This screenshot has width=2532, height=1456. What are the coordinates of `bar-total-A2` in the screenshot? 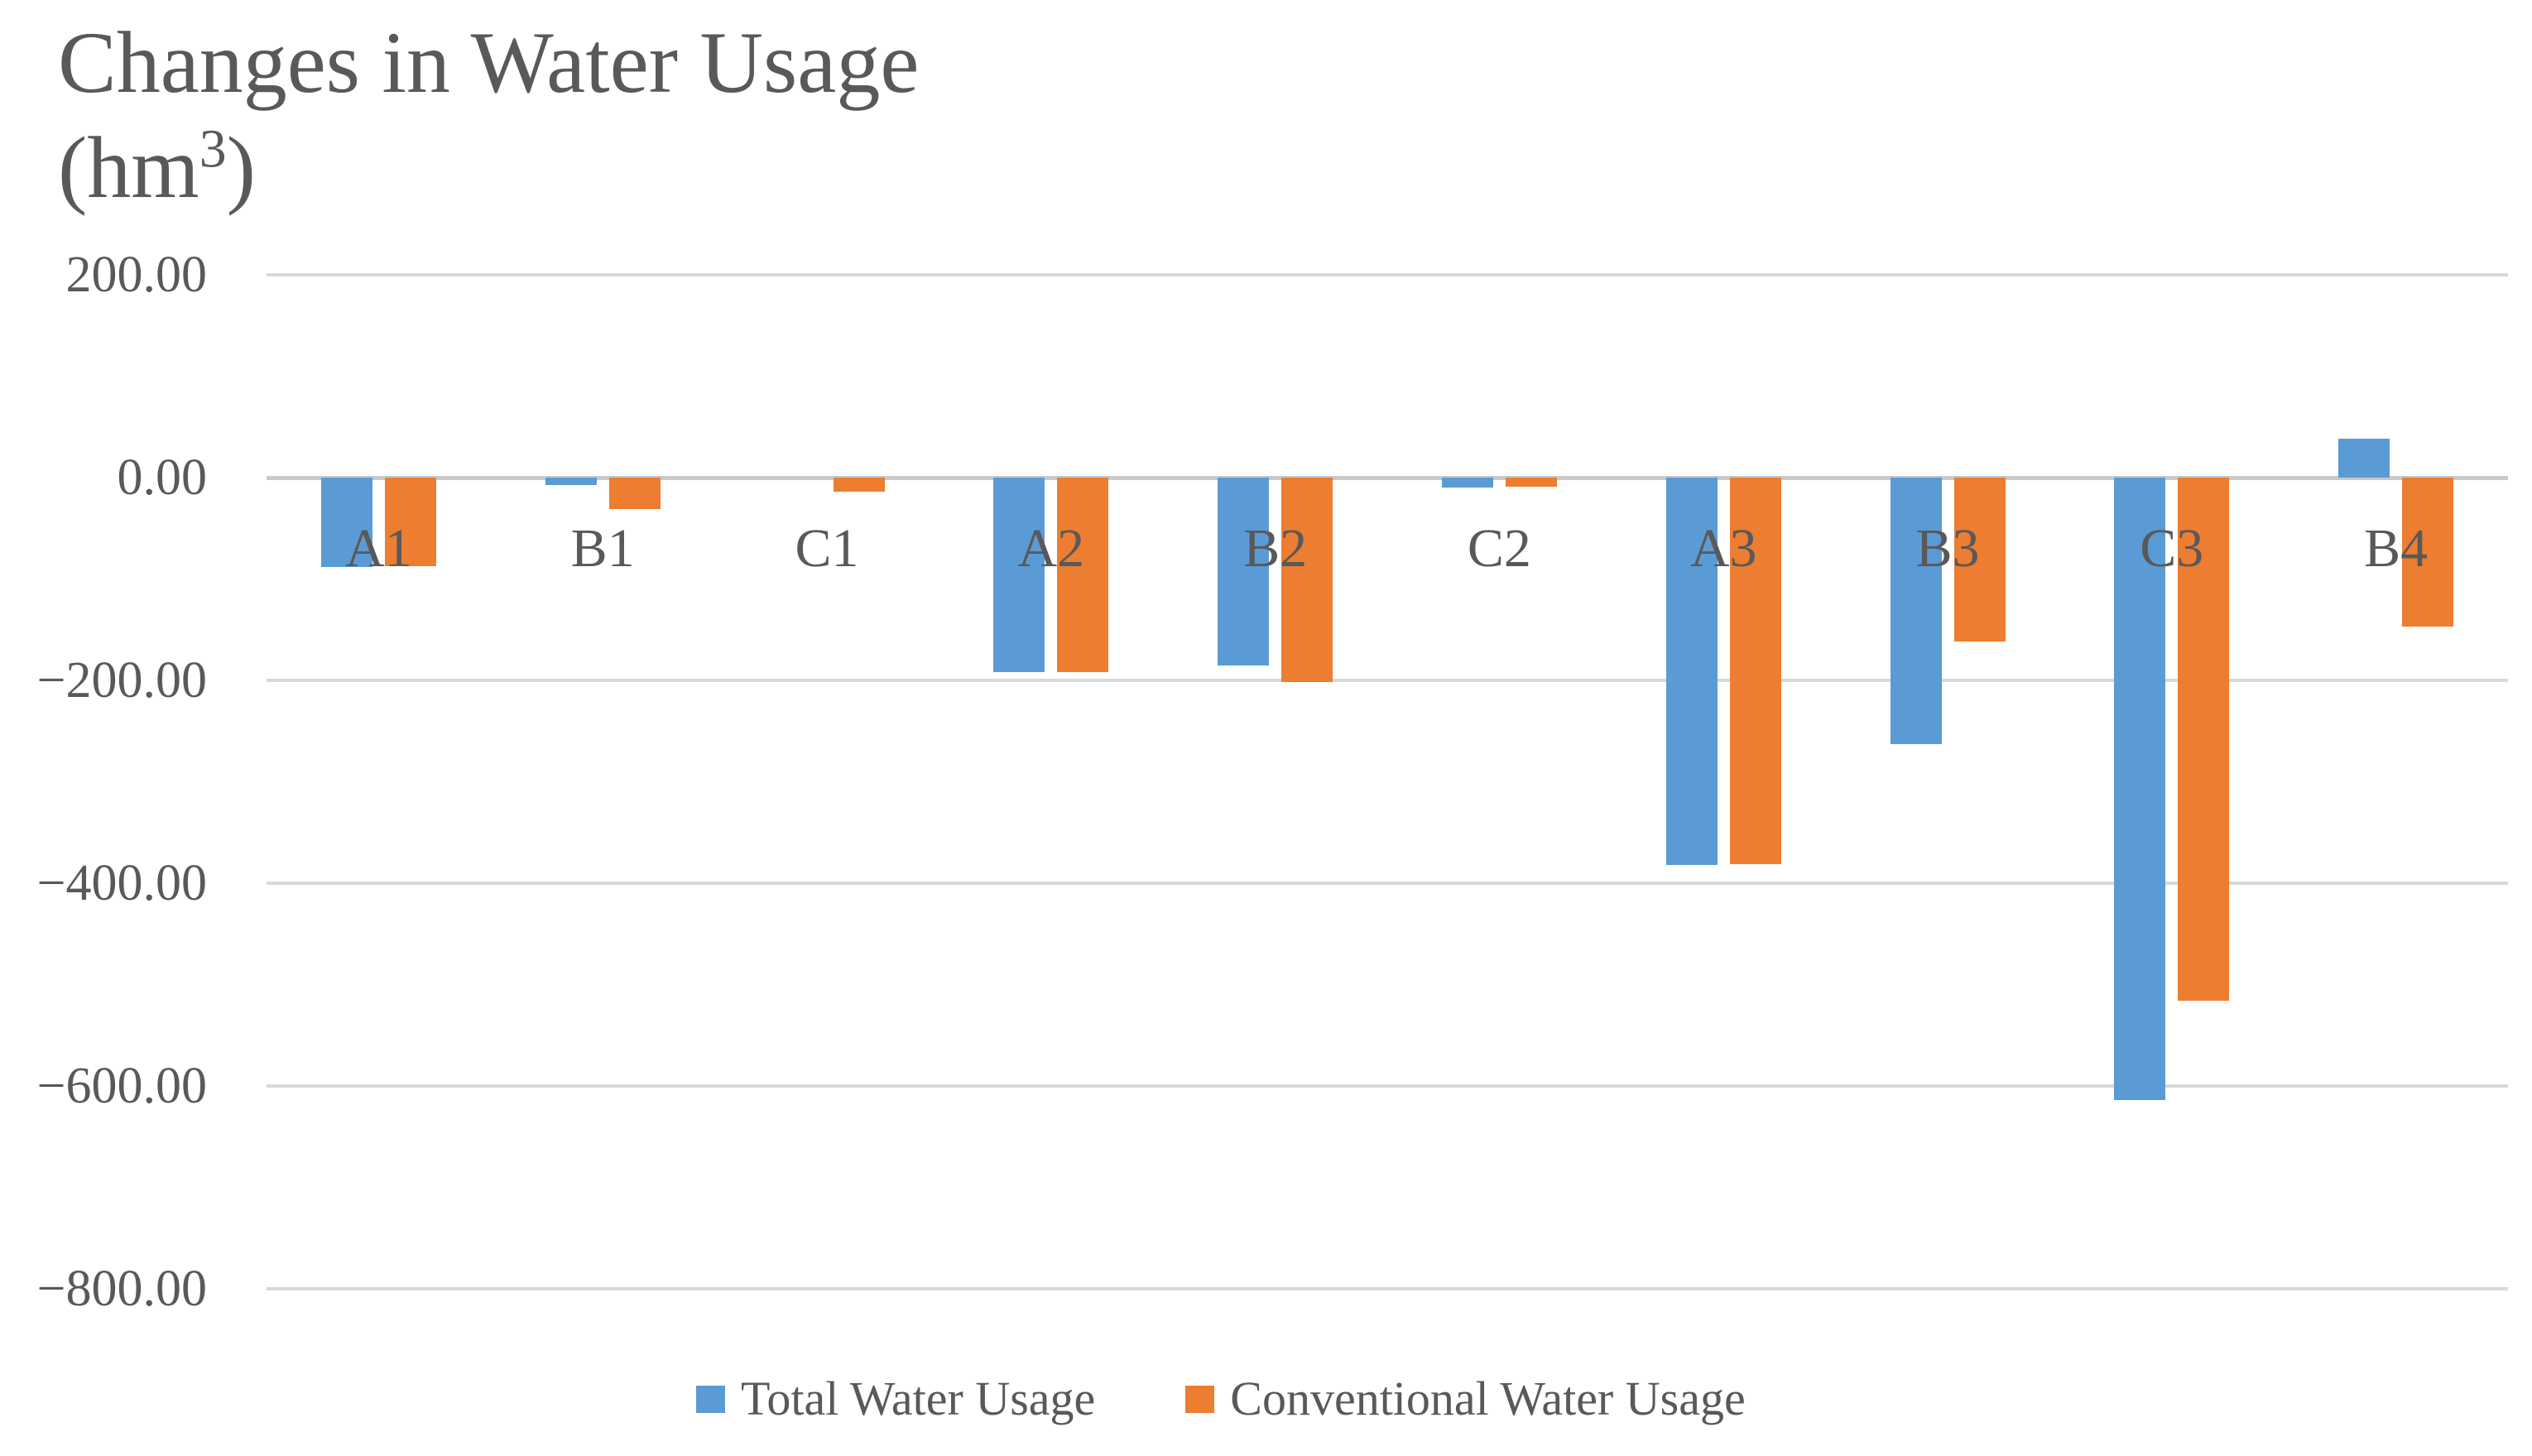 It's located at (1019, 575).